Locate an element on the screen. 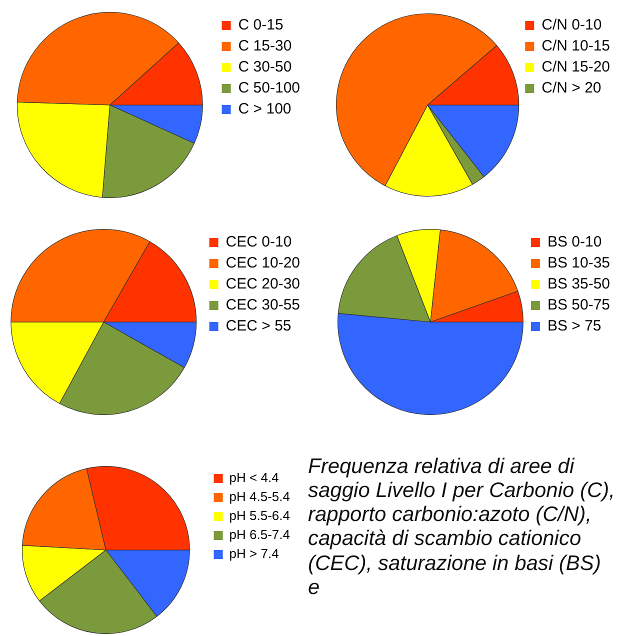 The width and height of the screenshot is (620, 636). legend-label: C/N > 20 is located at coordinates (572, 88).